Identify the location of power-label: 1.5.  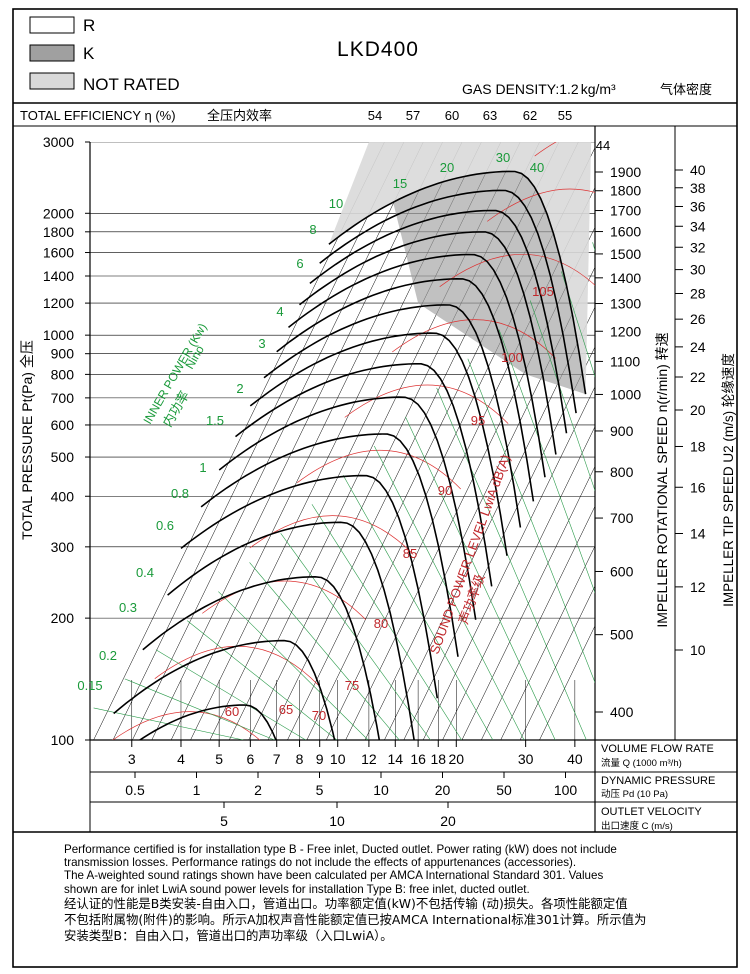
(215, 420).